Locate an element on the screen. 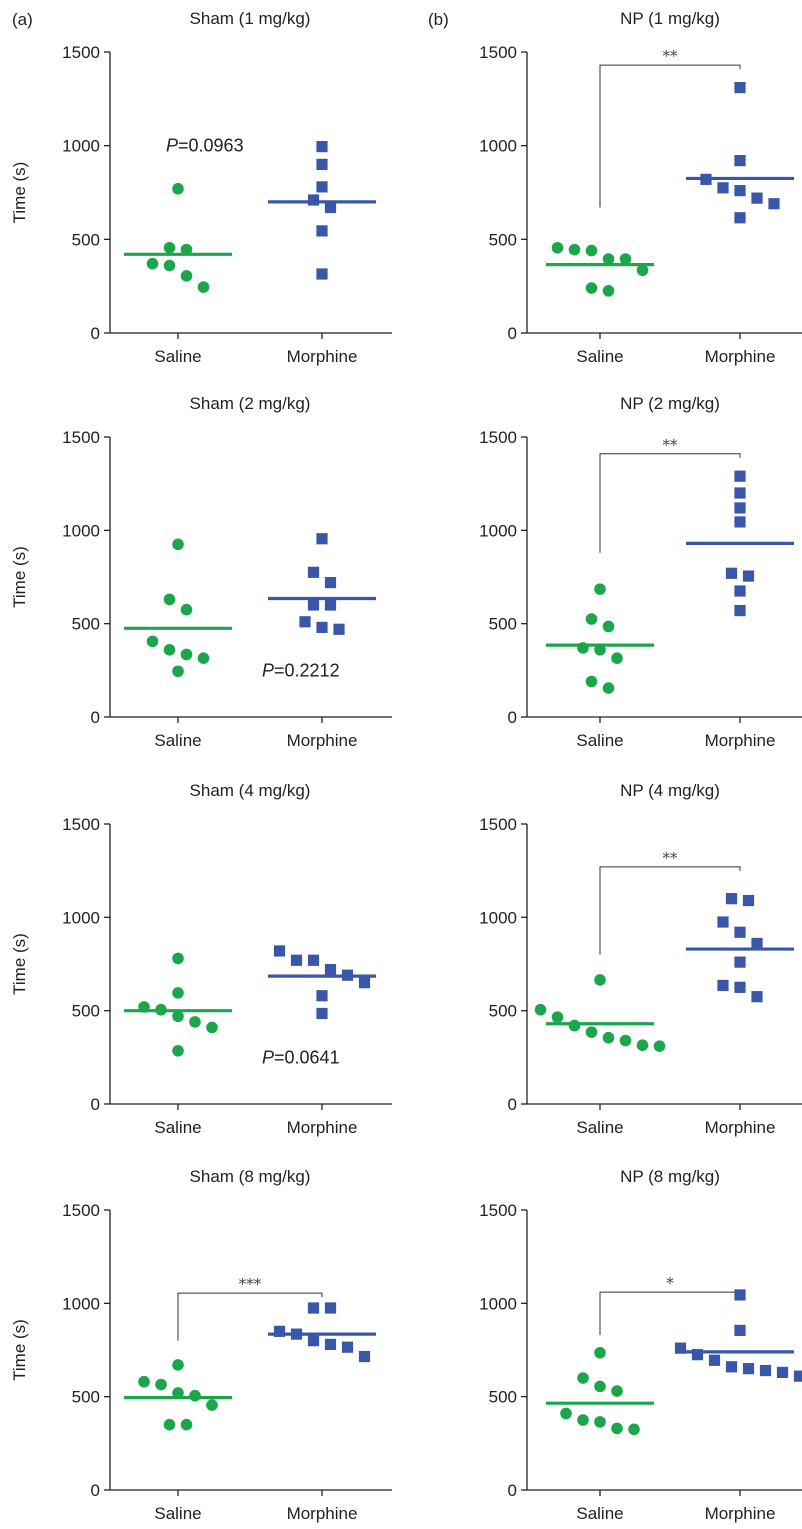 This screenshot has width=802, height=1529. chart-title: Sham (1 mg/kg) is located at coordinates (250, 18).